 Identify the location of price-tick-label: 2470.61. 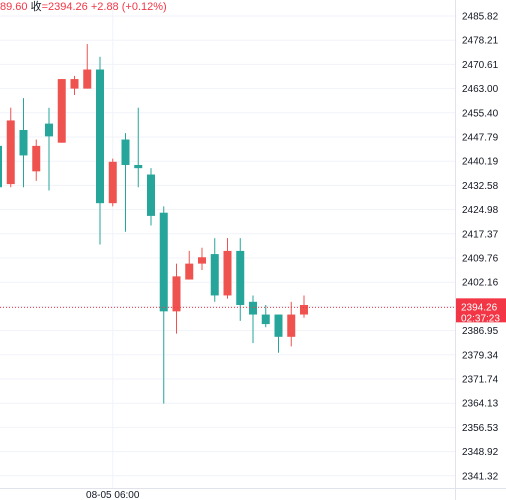
(480, 65).